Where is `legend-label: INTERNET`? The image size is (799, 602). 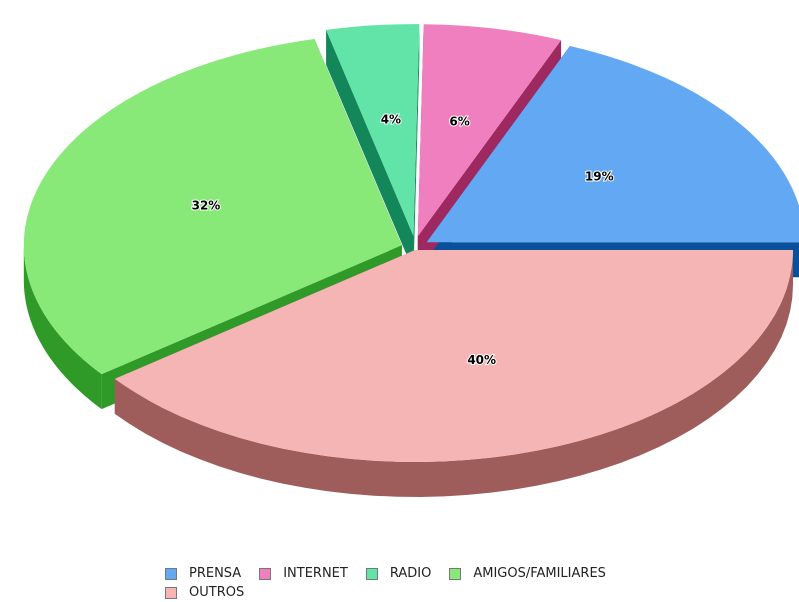 legend-label: INTERNET is located at coordinates (315, 573).